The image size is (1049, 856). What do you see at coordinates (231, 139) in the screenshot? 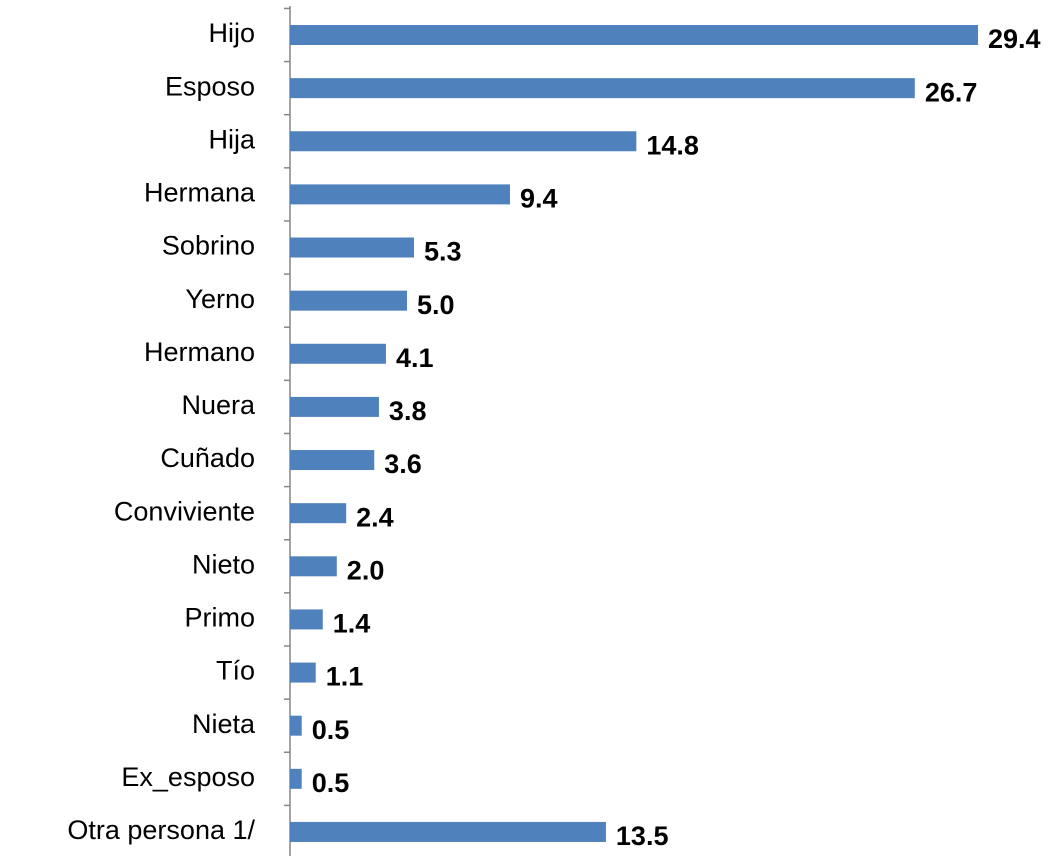
I see `category-label: Hija` at bounding box center [231, 139].